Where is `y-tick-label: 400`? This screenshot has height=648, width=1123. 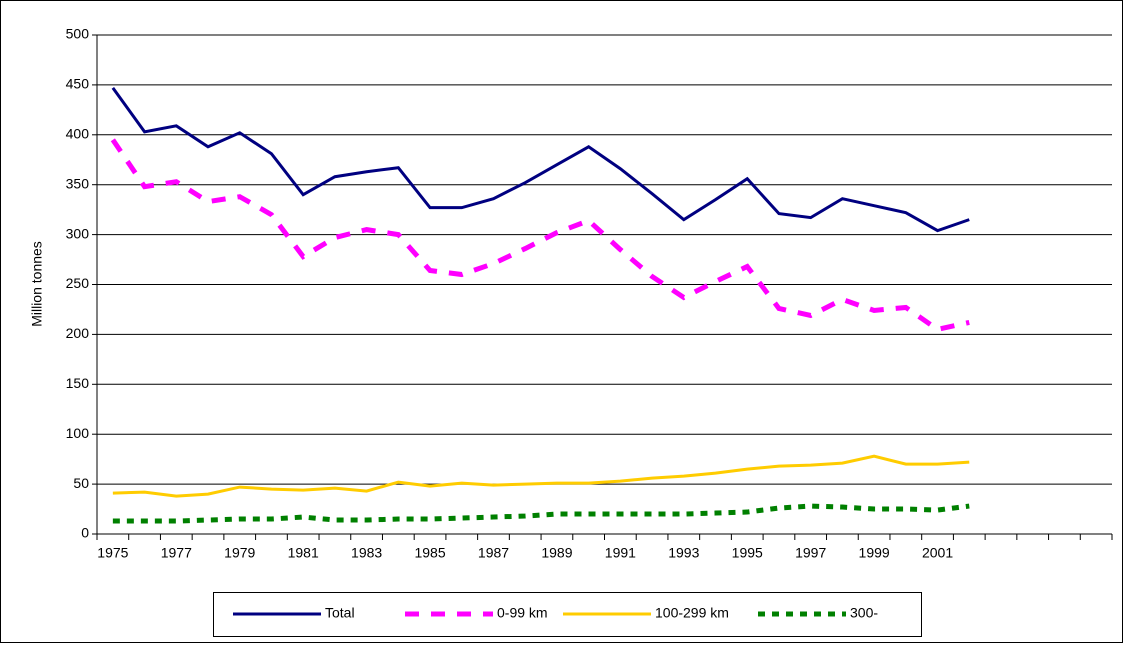
y-tick-label: 400 is located at coordinates (78, 134).